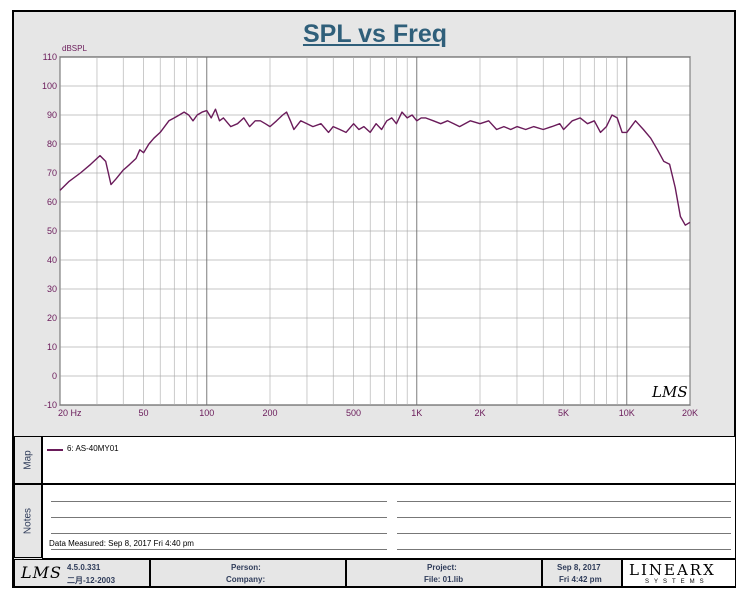 This screenshot has height=600, width=750. Describe the element at coordinates (55, 450) in the screenshot. I see `legend-swatch` at that location.